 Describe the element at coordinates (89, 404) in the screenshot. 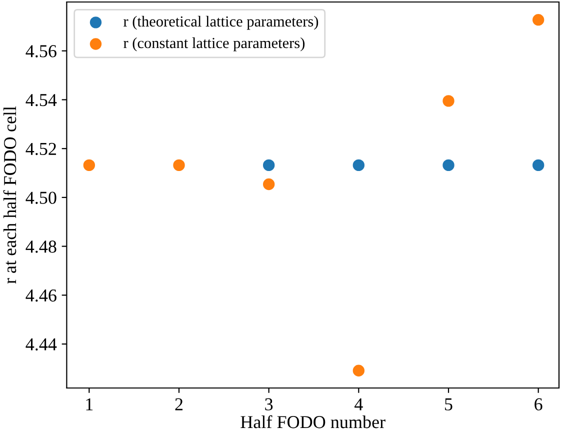

I see `x-tick-label: 1` at that location.